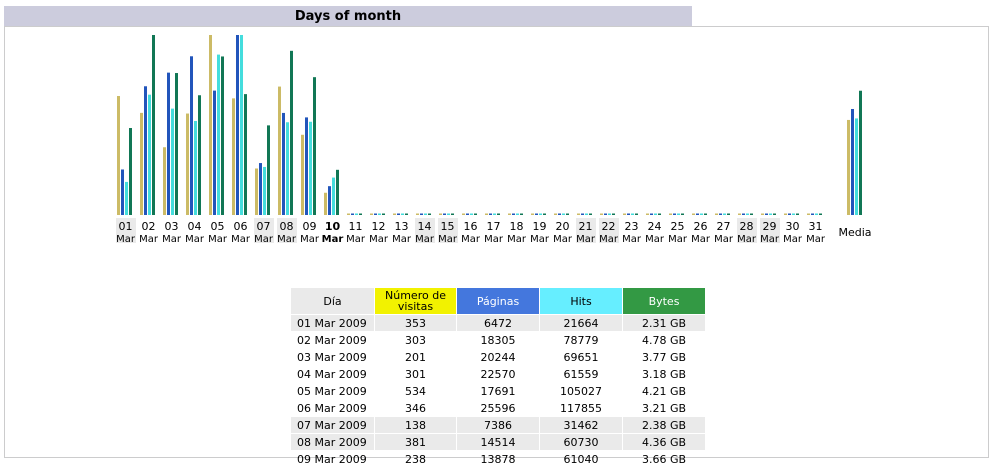 The height and width of the screenshot is (468, 996). Describe the element at coordinates (332, 459) in the screenshot. I see `cell-day: 09 Mar 2009` at that location.